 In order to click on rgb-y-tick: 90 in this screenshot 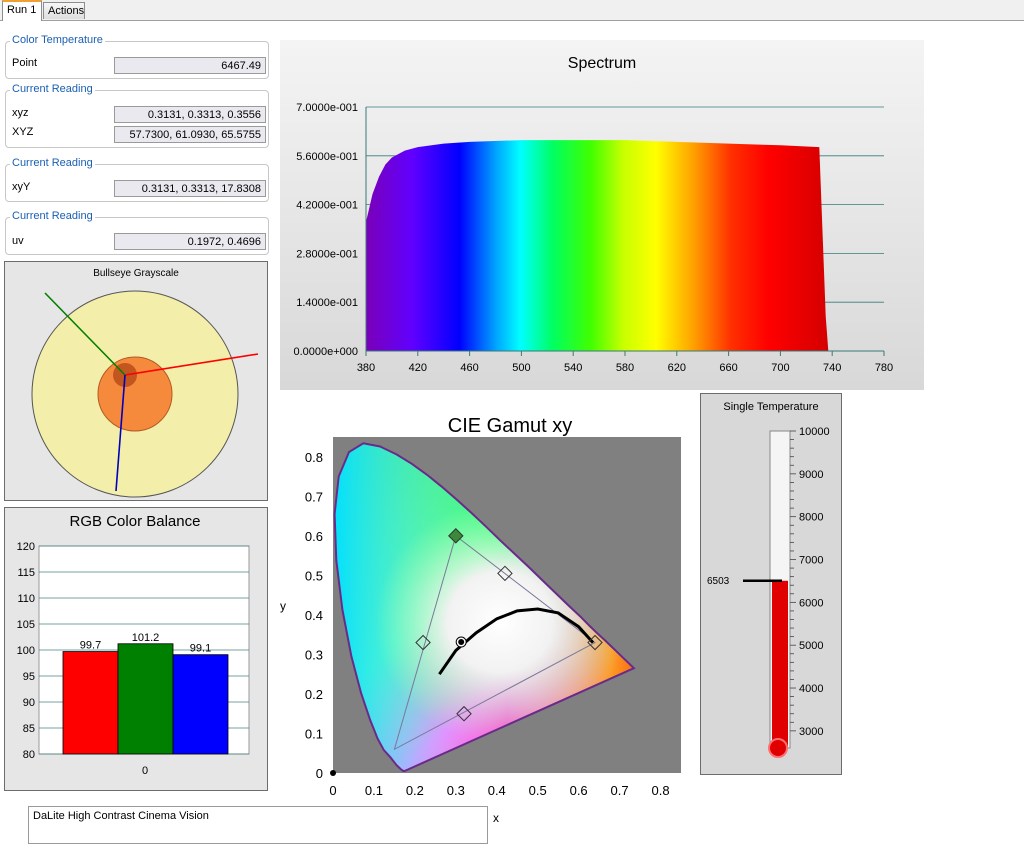, I will do `click(29, 703)`.